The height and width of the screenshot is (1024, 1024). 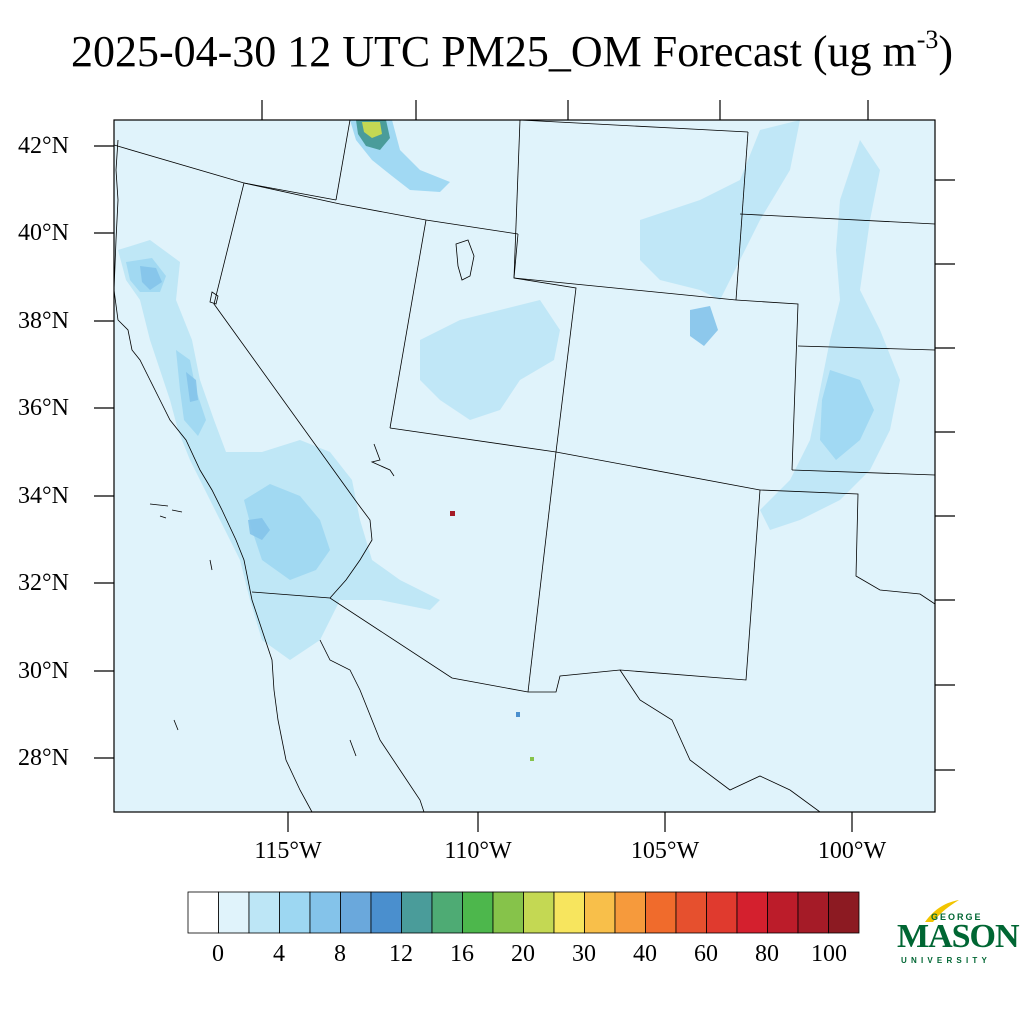 What do you see at coordinates (720, 210) in the screenshot?
I see `contour-colorado-rockies` at bounding box center [720, 210].